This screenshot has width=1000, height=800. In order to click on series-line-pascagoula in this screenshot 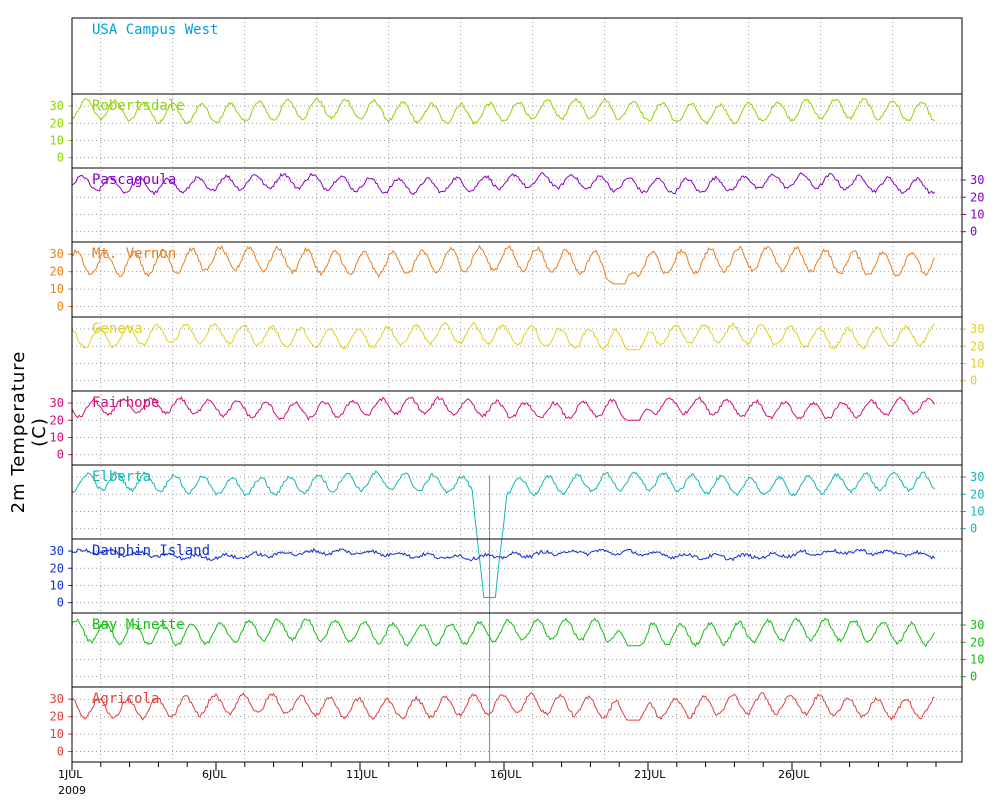, I will do `click(503, 184)`.